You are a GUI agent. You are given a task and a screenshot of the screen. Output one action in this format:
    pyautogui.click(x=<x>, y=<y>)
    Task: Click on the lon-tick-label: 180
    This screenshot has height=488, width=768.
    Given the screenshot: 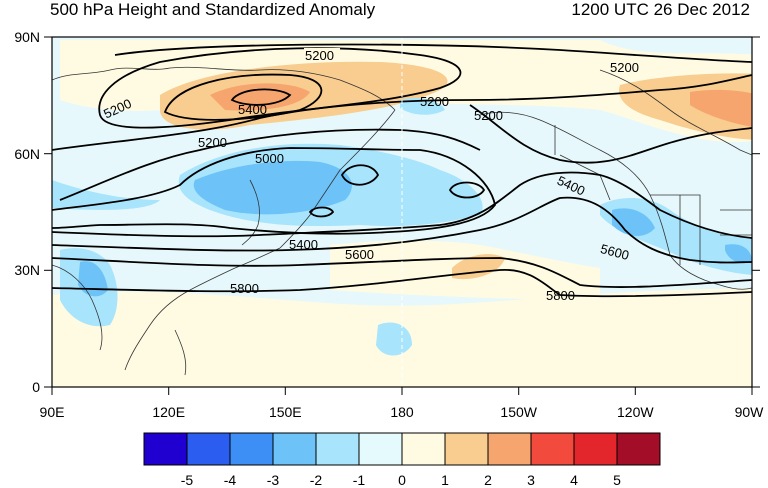 What is the action you would take?
    pyautogui.click(x=402, y=412)
    